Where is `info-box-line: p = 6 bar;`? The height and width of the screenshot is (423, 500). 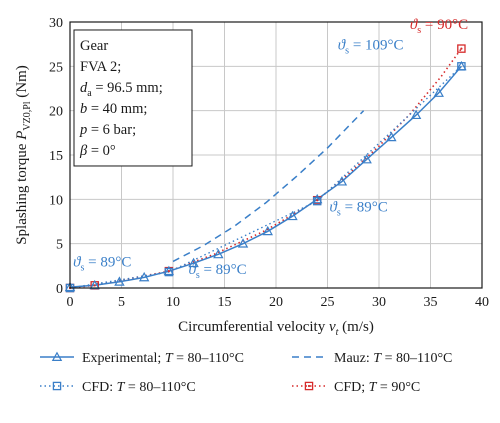 info-box-line: p = 6 bar; is located at coordinates (107, 130).